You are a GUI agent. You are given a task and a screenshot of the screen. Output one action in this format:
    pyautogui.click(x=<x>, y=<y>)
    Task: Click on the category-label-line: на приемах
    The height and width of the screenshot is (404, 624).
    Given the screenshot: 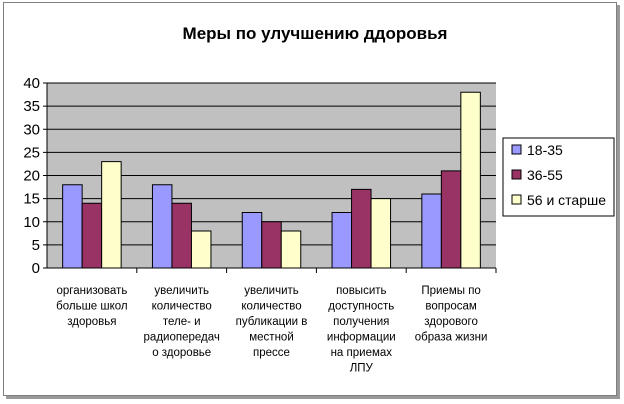 What is the action you would take?
    pyautogui.click(x=362, y=353)
    